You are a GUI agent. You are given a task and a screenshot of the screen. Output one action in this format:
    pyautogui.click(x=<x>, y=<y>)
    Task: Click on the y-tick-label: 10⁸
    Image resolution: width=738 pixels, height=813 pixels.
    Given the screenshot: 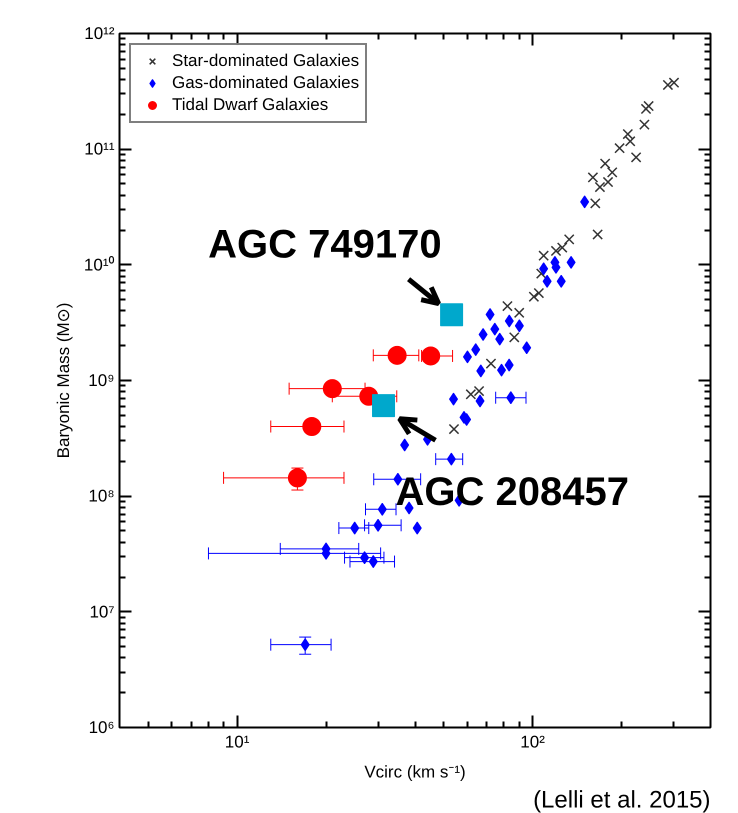 What is the action you would take?
    pyautogui.click(x=101, y=496)
    